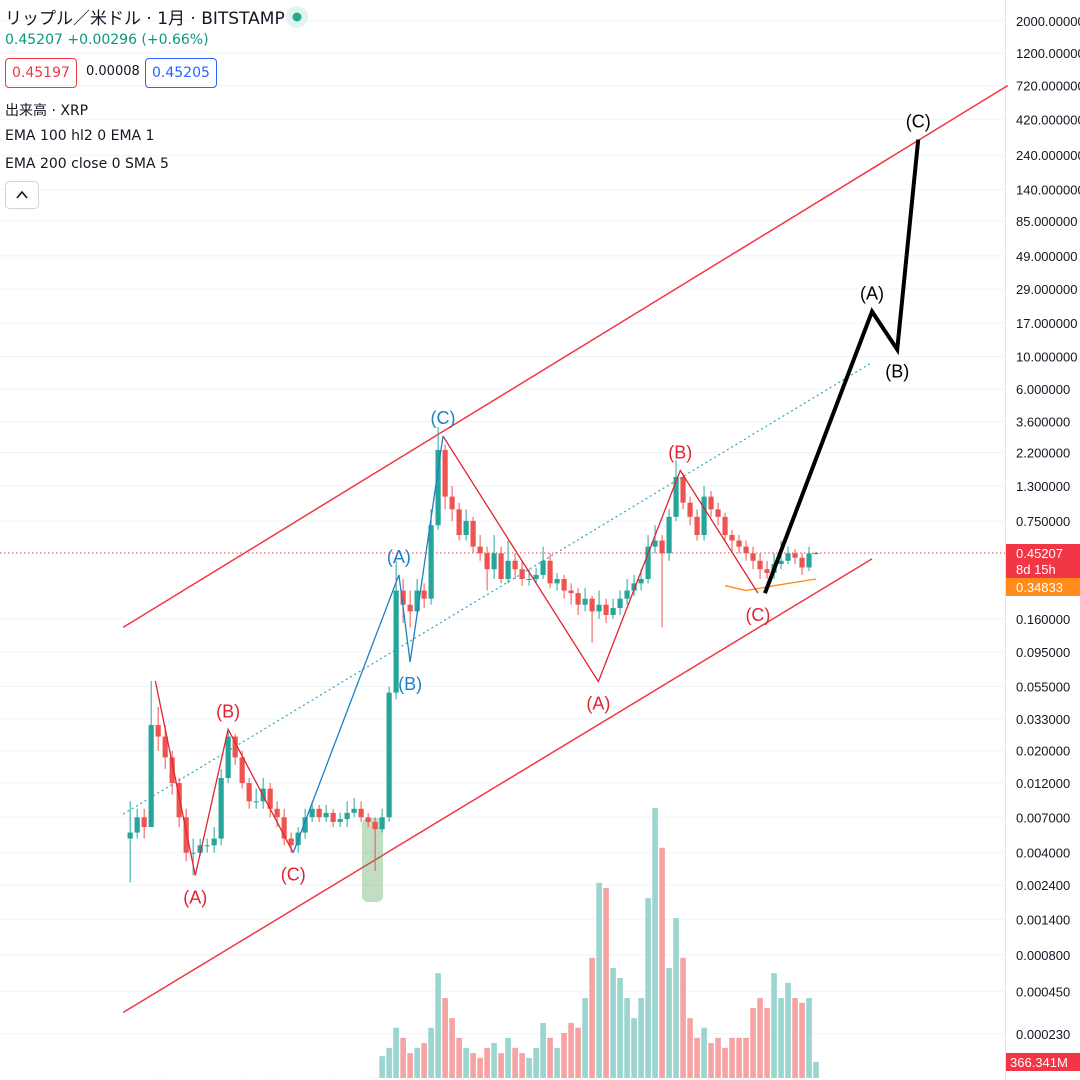 Image resolution: width=1080 pixels, height=1080 pixels. Describe the element at coordinates (1043, 486) in the screenshot. I see `y-tick-label: 1.300000` at that location.